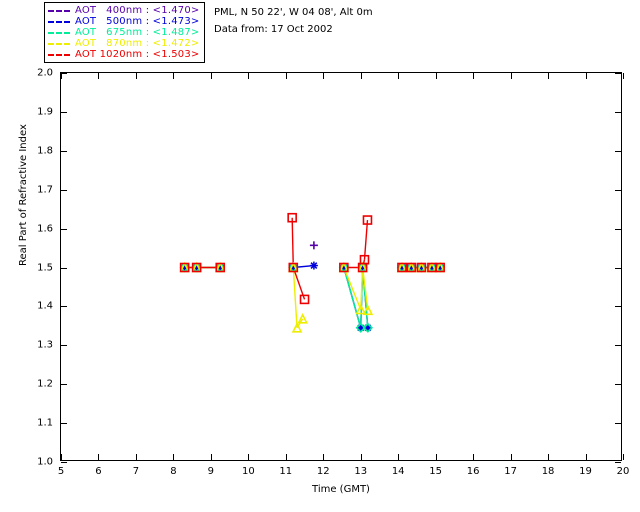  What do you see at coordinates (436, 471) in the screenshot?
I see `x-axis-tick-label: 15` at bounding box center [436, 471].